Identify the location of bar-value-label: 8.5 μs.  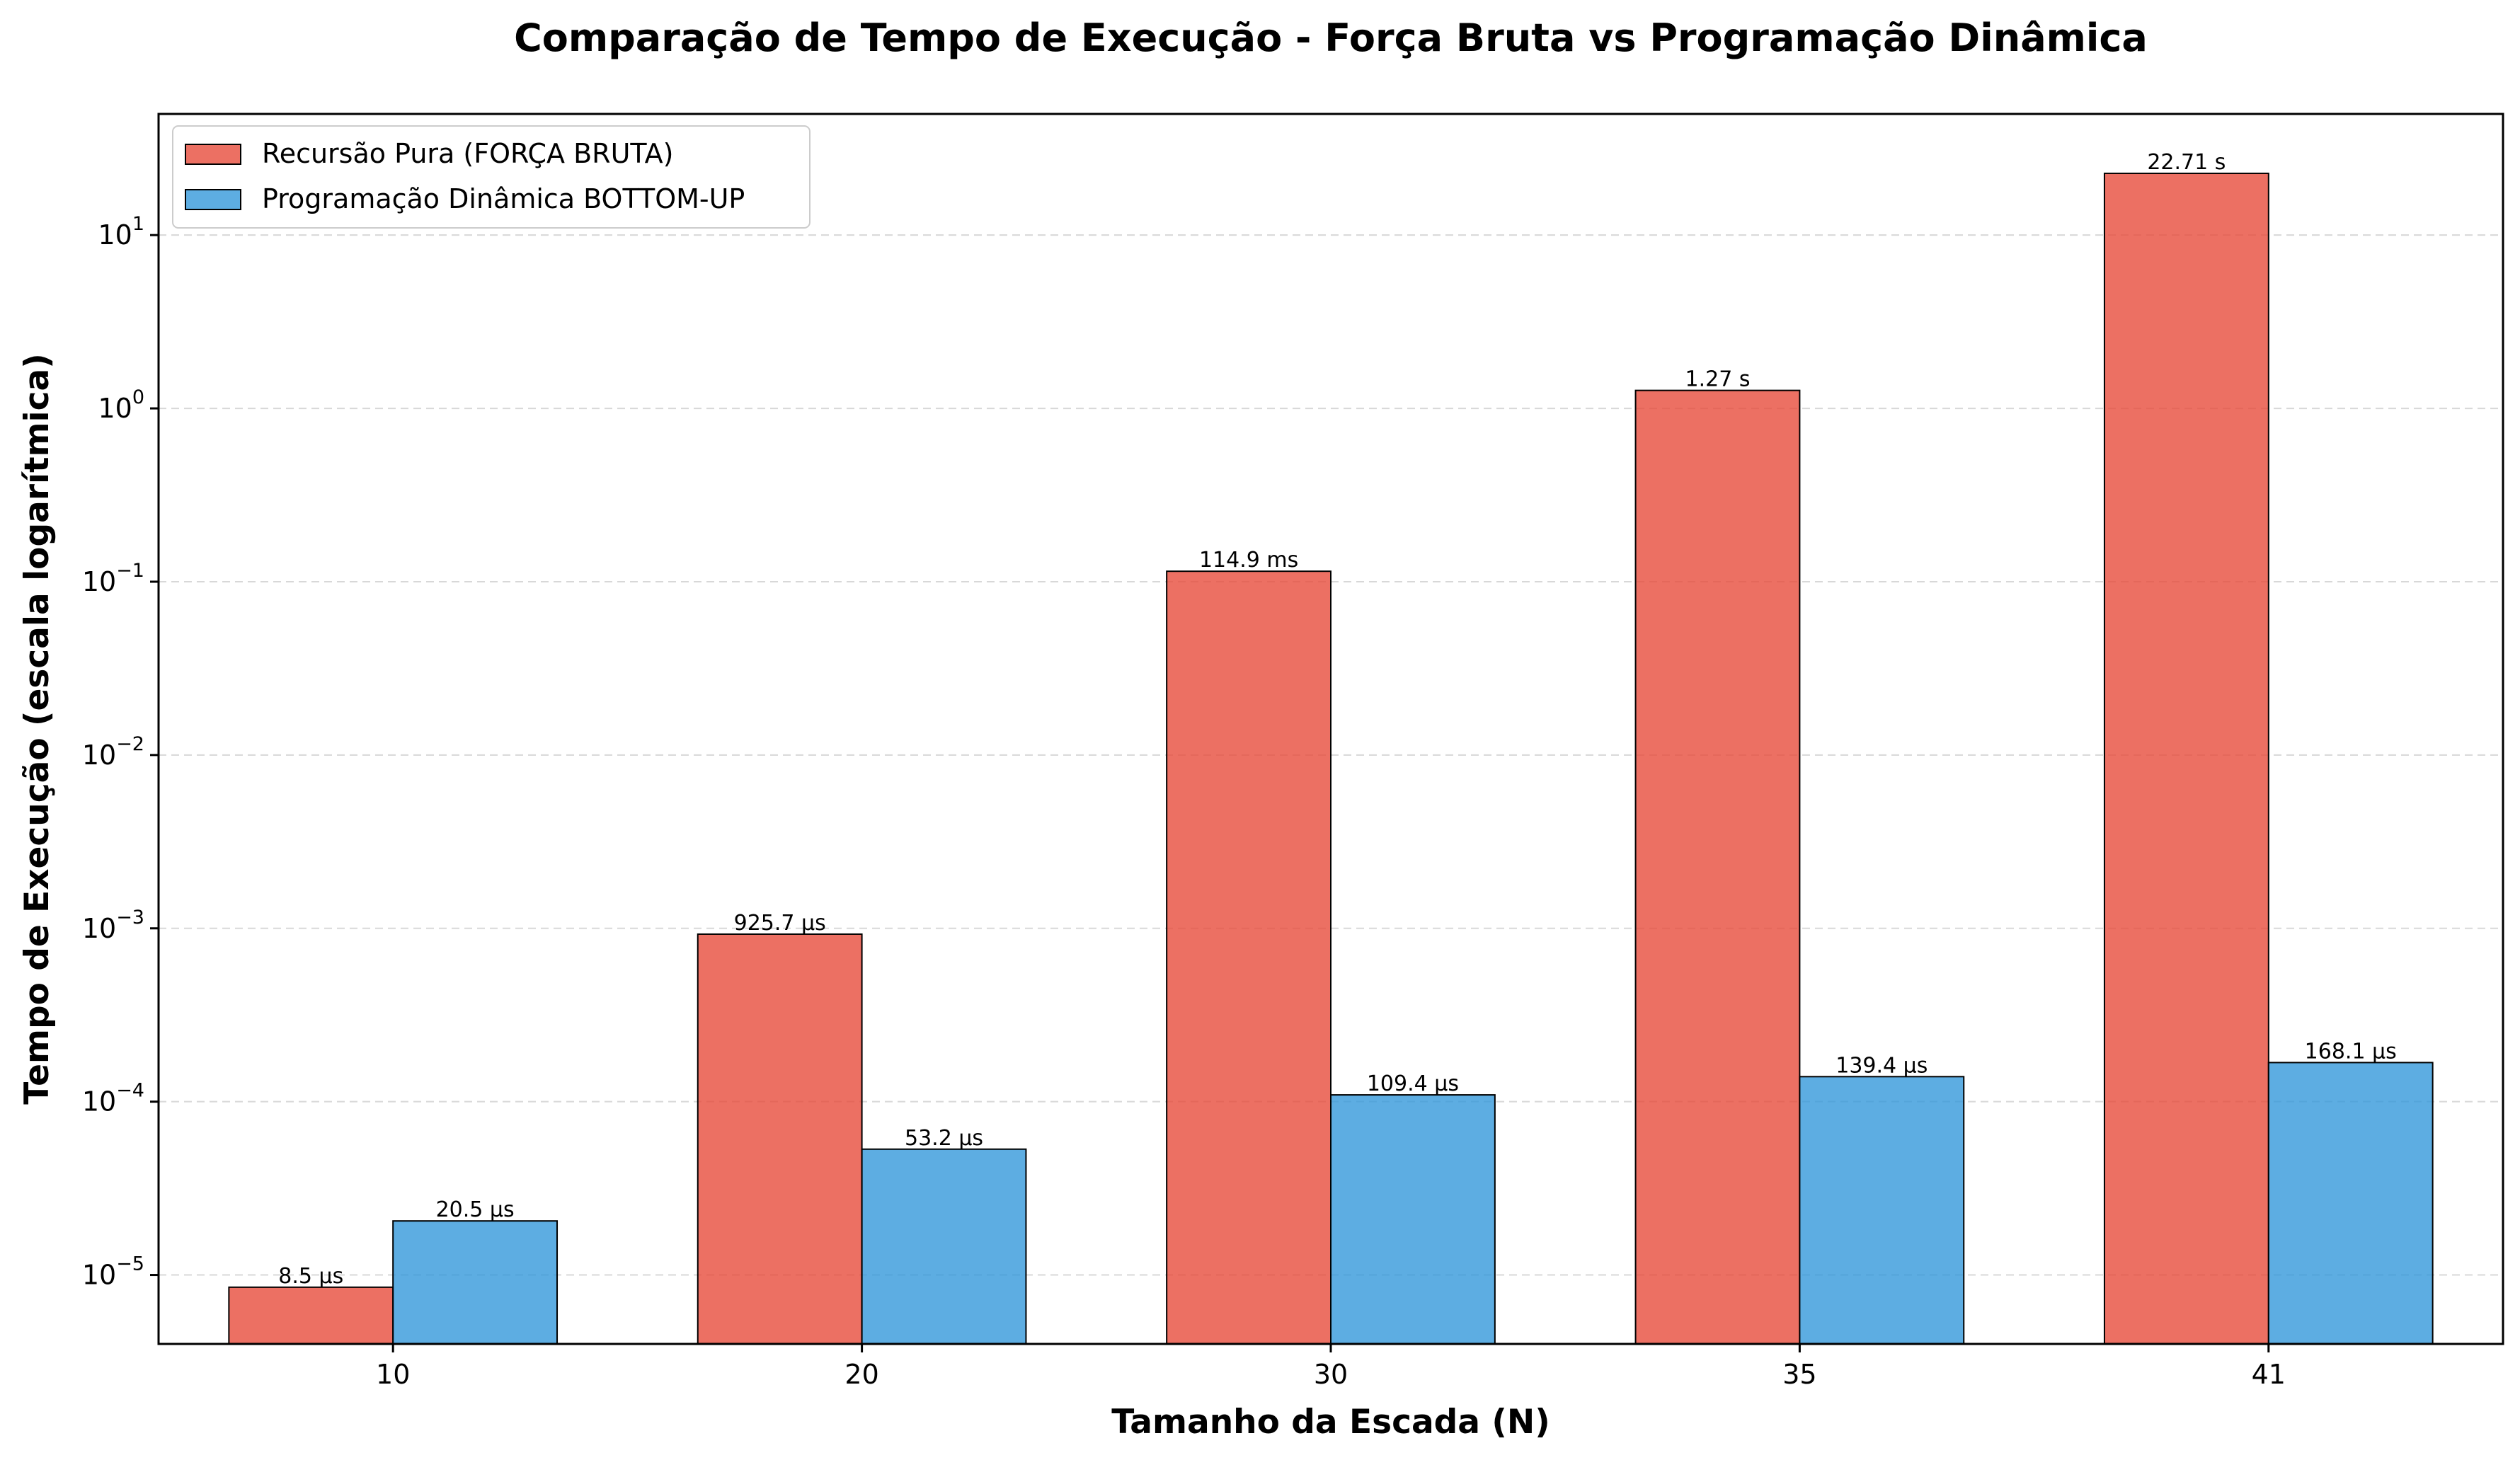
(310, 1276).